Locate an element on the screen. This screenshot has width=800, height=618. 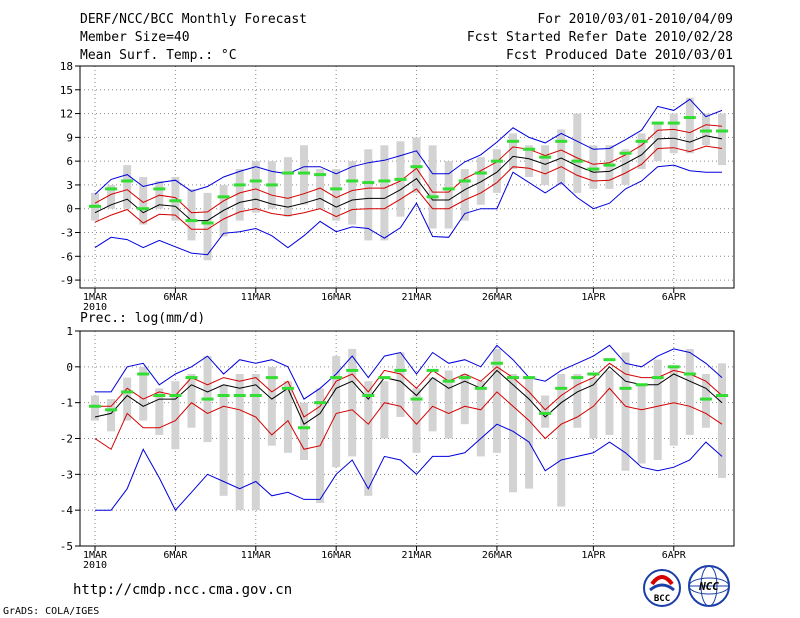
x-year-label: 2010 is located at coordinates (95, 307).